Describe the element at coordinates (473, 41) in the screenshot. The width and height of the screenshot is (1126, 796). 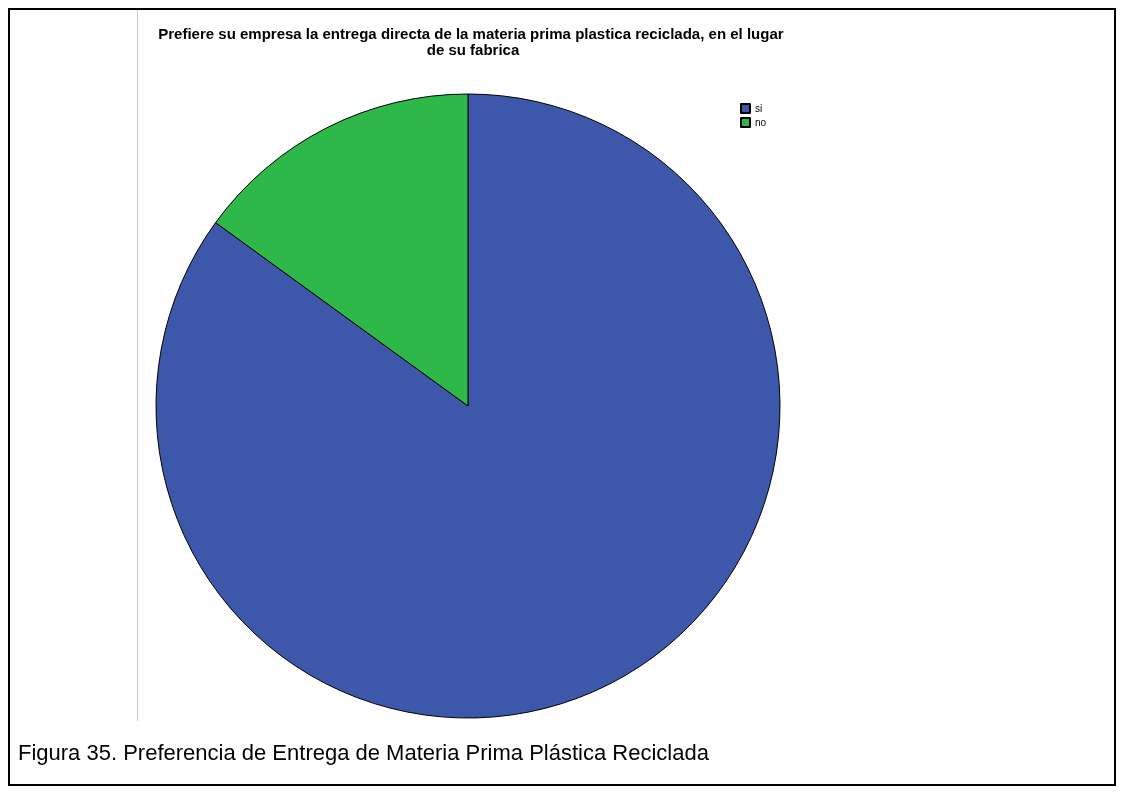
I see `chart-title: Prefiere su empresa la entrega directa de la materia prima plastica reciclada, en el lugar de su fabrica` at that location.